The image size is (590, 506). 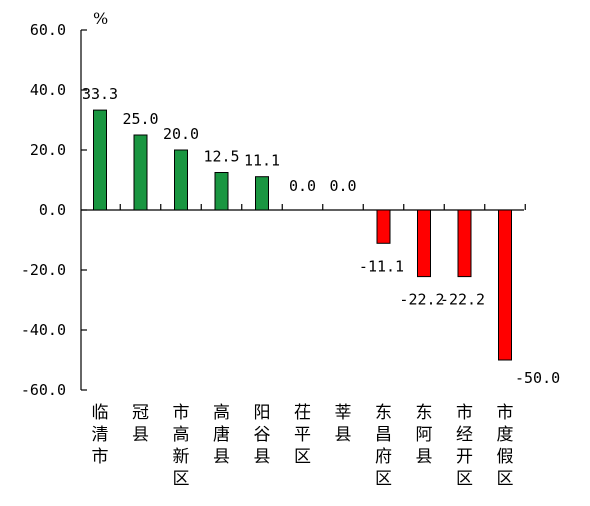 I want to click on y-tick-label: -40.0, so click(x=43, y=330).